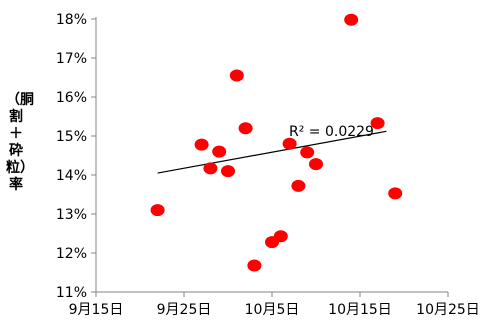  I want to click on y-tick-label: 11%, so click(71, 293).